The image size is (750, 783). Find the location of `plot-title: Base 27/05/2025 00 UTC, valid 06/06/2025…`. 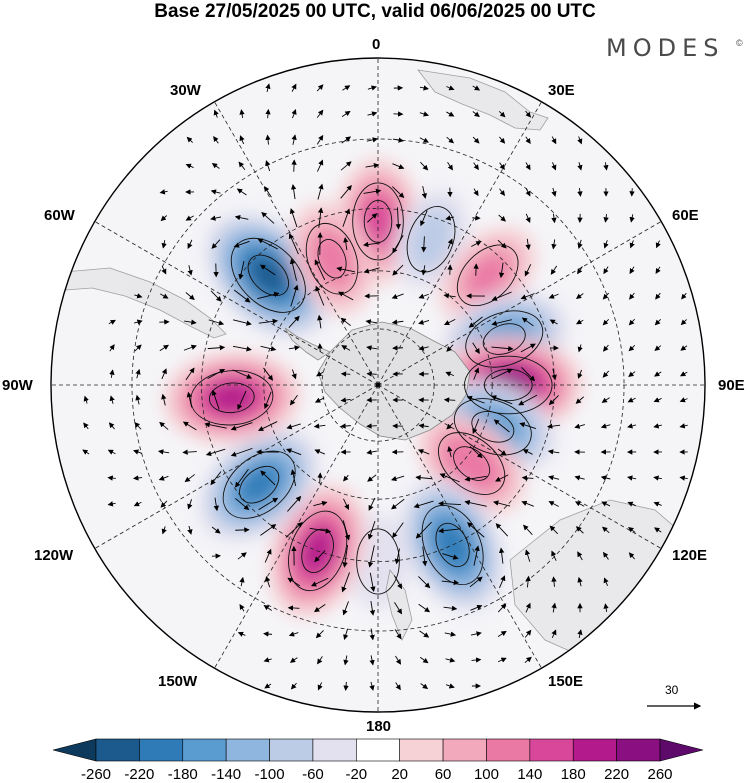

plot-title: Base 27/05/2025 00 UTC, valid 06/06/2025… is located at coordinates (375, 11).